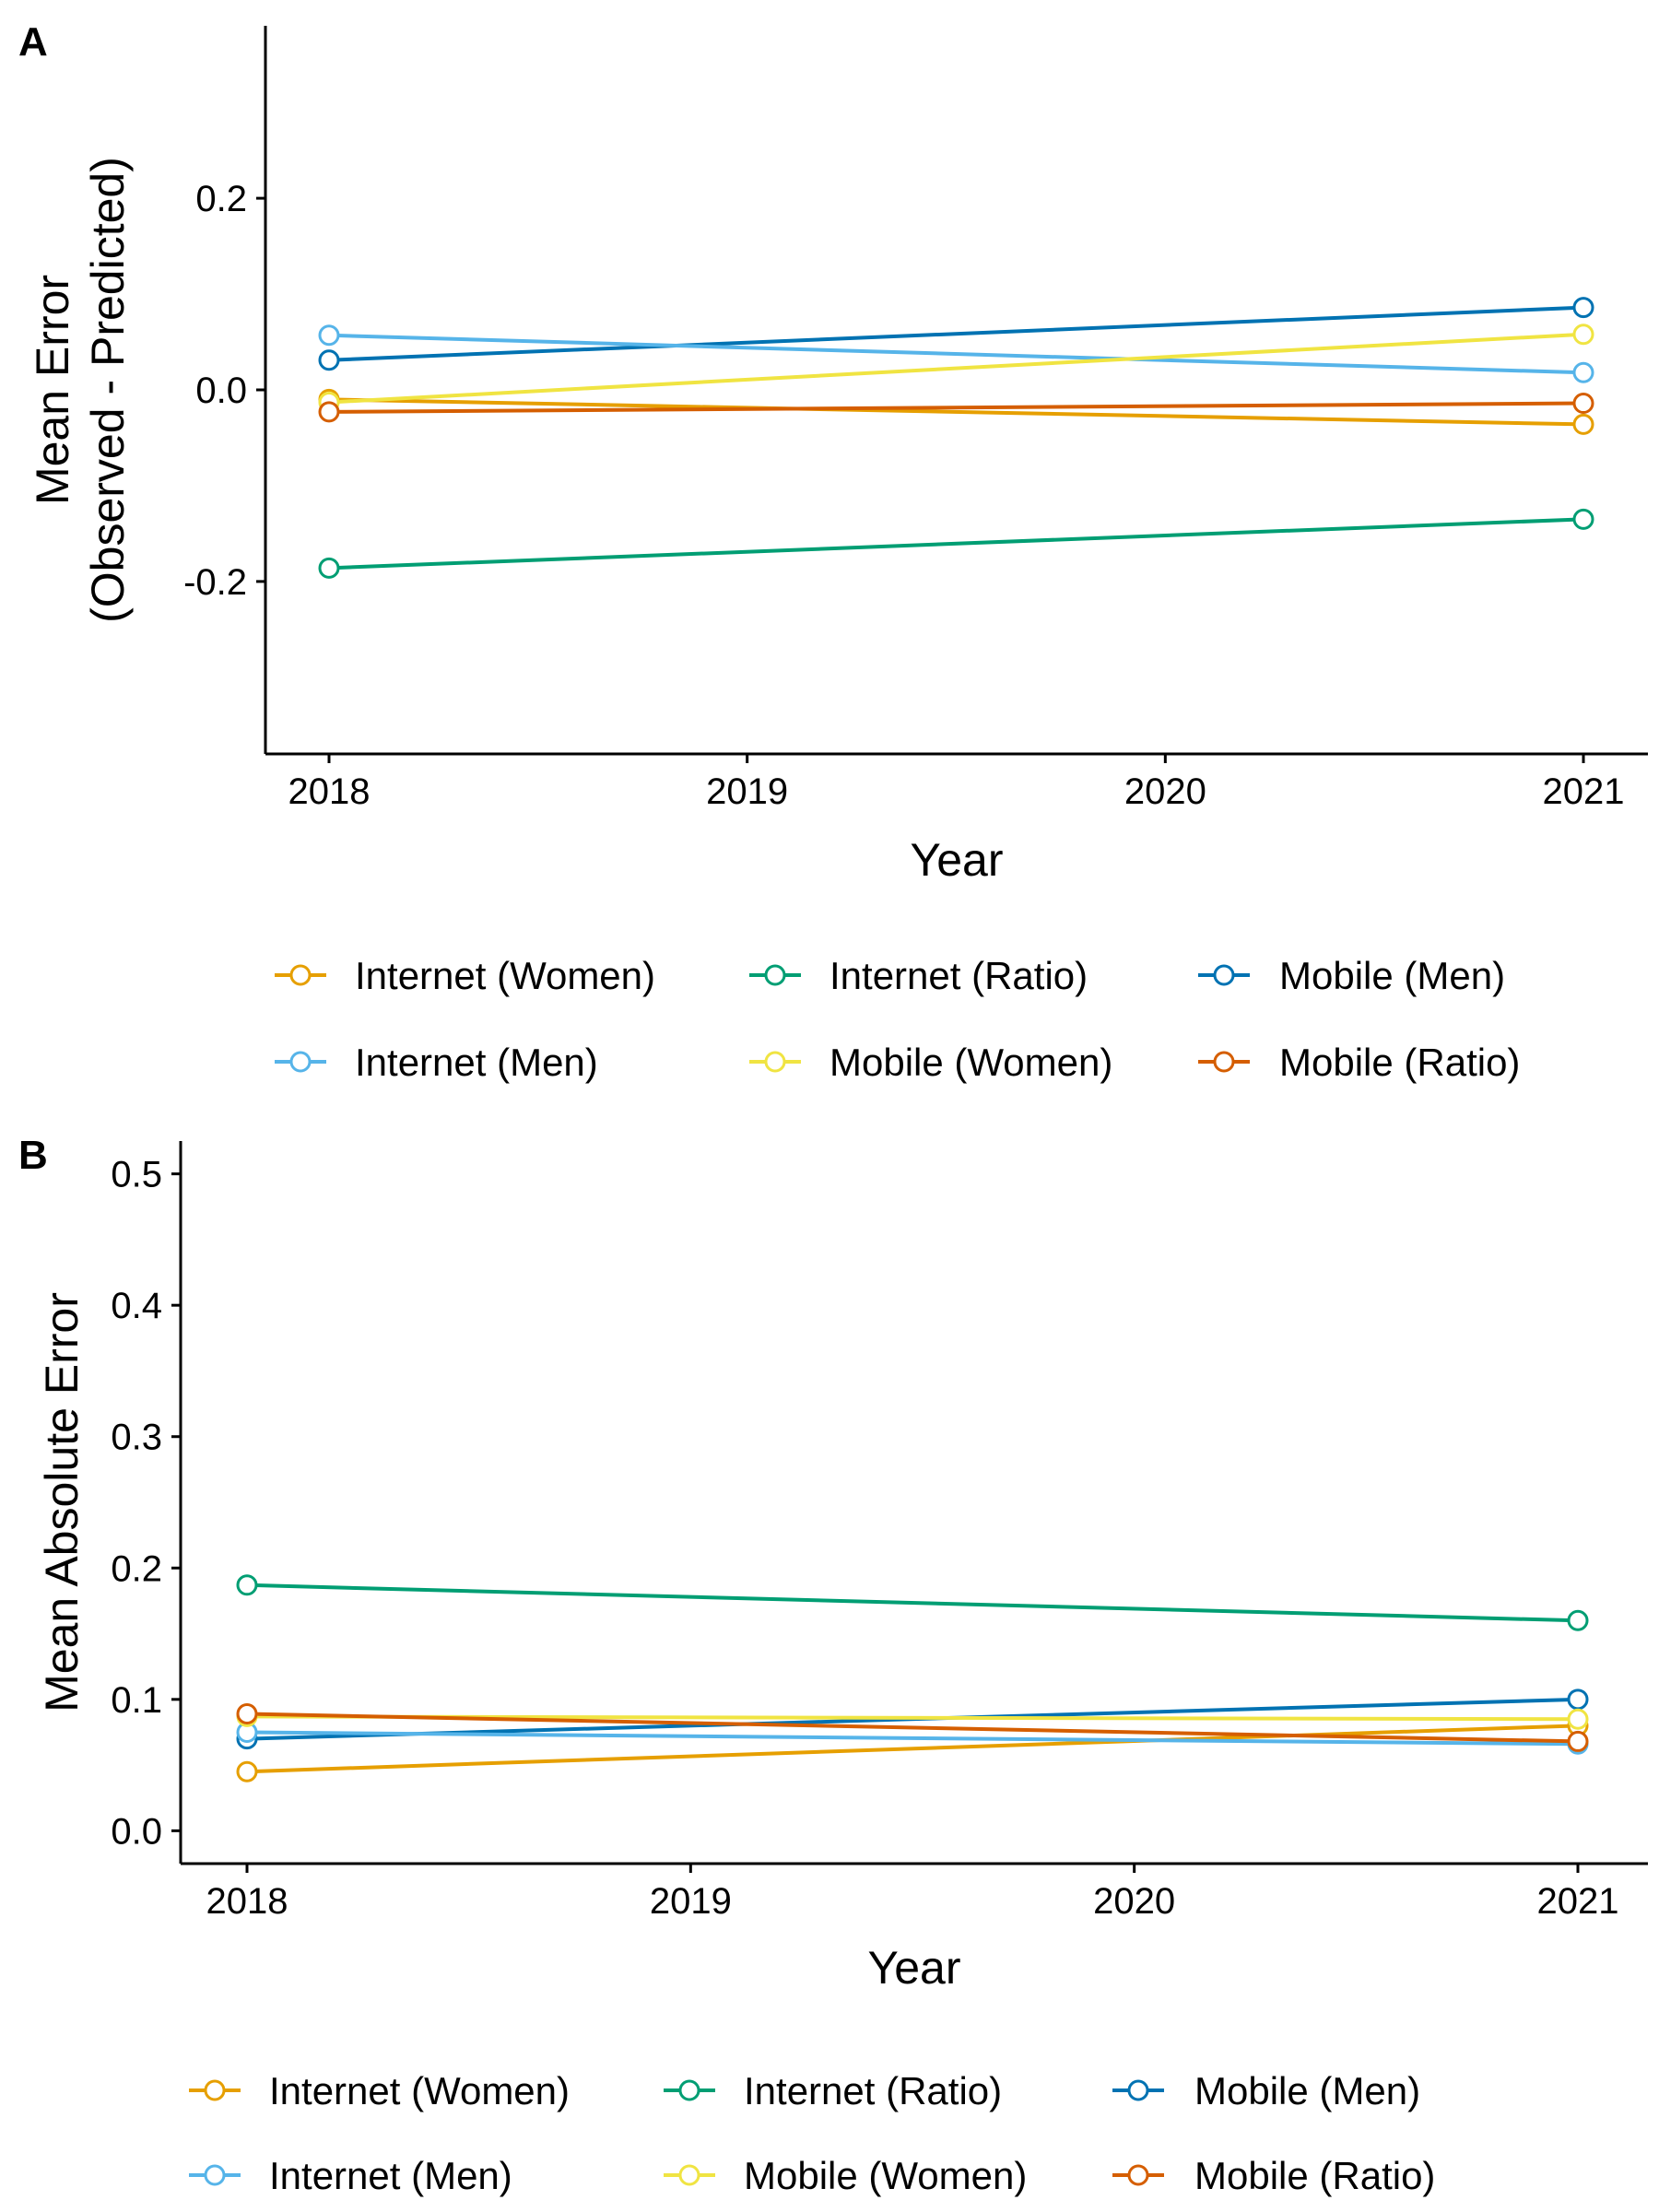  What do you see at coordinates (136, 1175) in the screenshot?
I see `y-tick-label: 0.5` at bounding box center [136, 1175].